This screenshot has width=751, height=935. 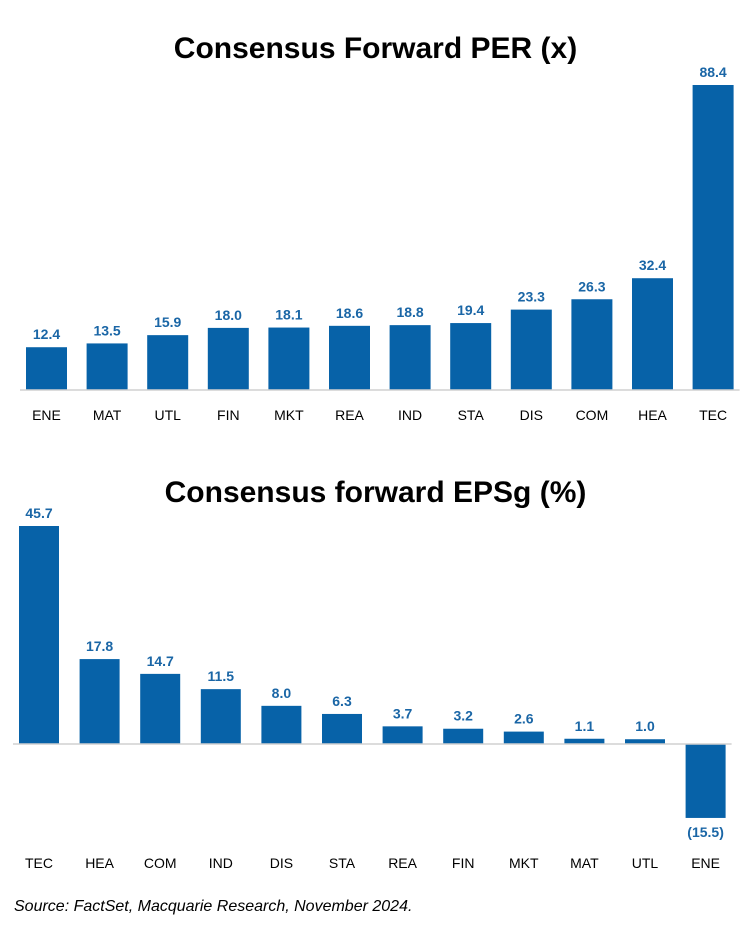 What do you see at coordinates (107, 366) in the screenshot?
I see `per-bar-mat` at bounding box center [107, 366].